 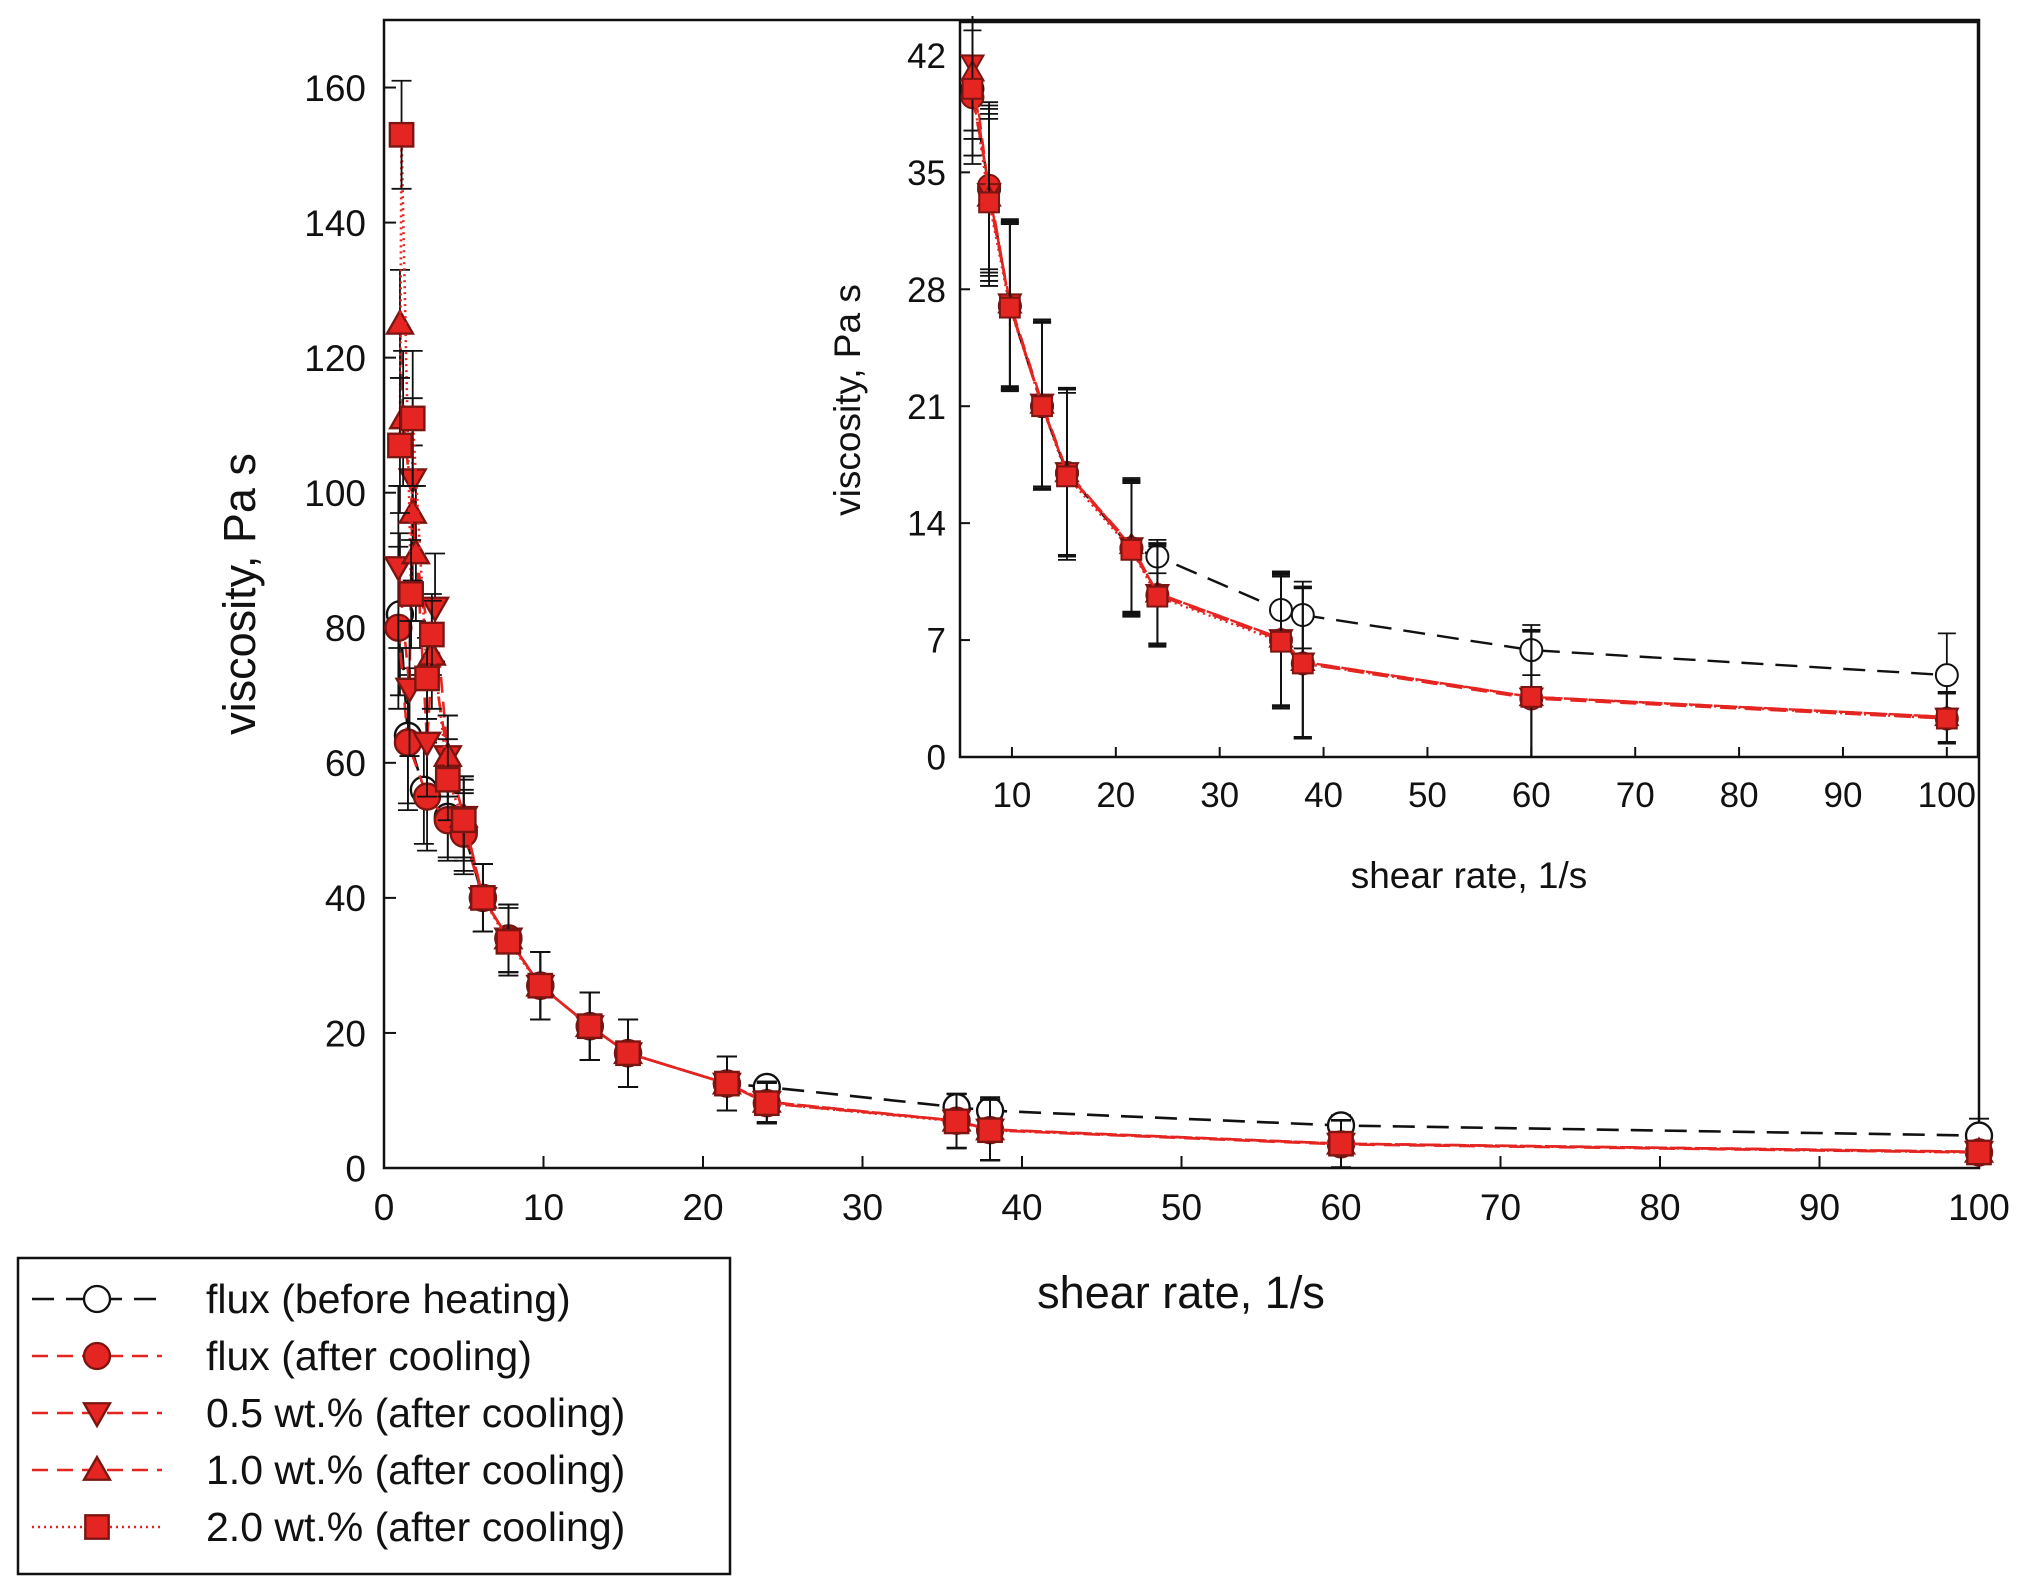 What do you see at coordinates (335, 223) in the screenshot?
I see `main-y-tick-label: 140` at bounding box center [335, 223].